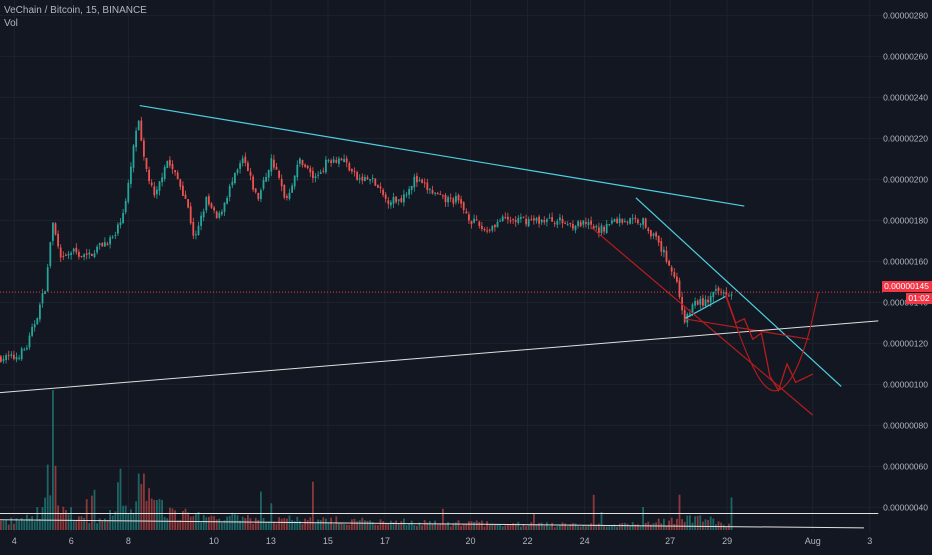 The image size is (932, 555). Describe the element at coordinates (442, 155) in the screenshot. I see `trendline-cyan` at that location.